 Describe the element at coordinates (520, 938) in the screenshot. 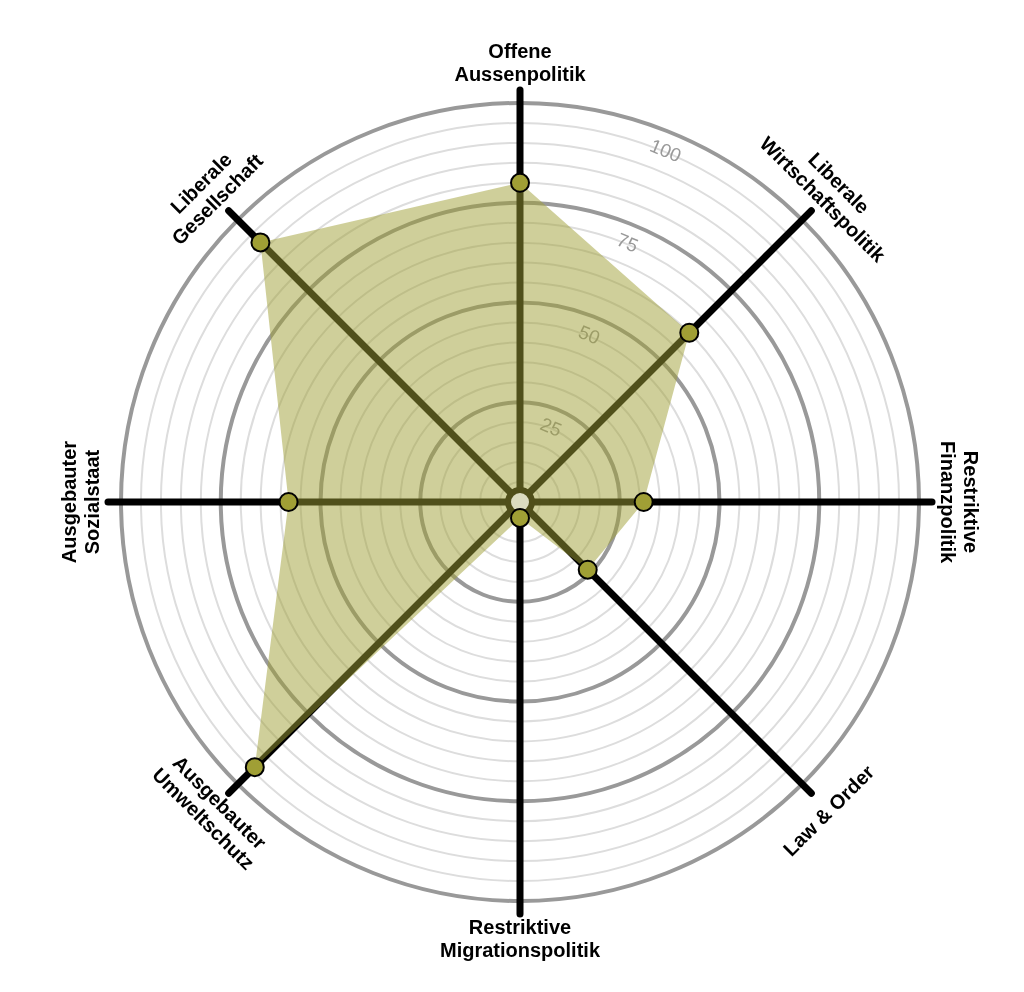

I see `spoke-label: Restriktive Migrationspolitik` at that location.